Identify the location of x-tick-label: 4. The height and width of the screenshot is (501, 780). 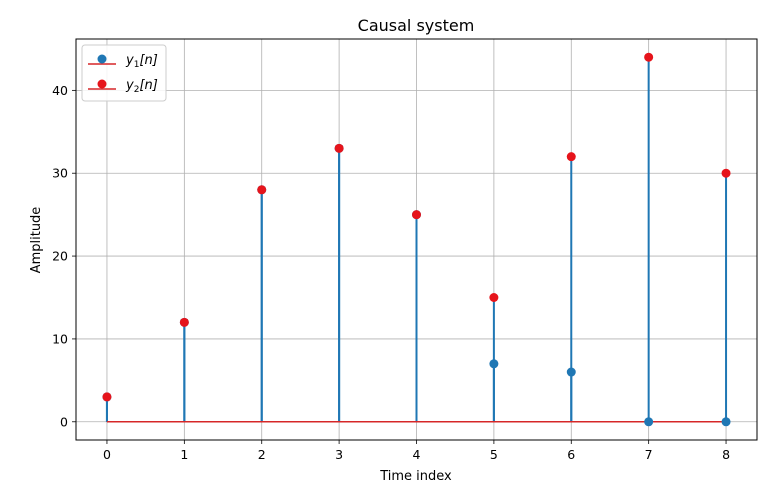
(417, 454).